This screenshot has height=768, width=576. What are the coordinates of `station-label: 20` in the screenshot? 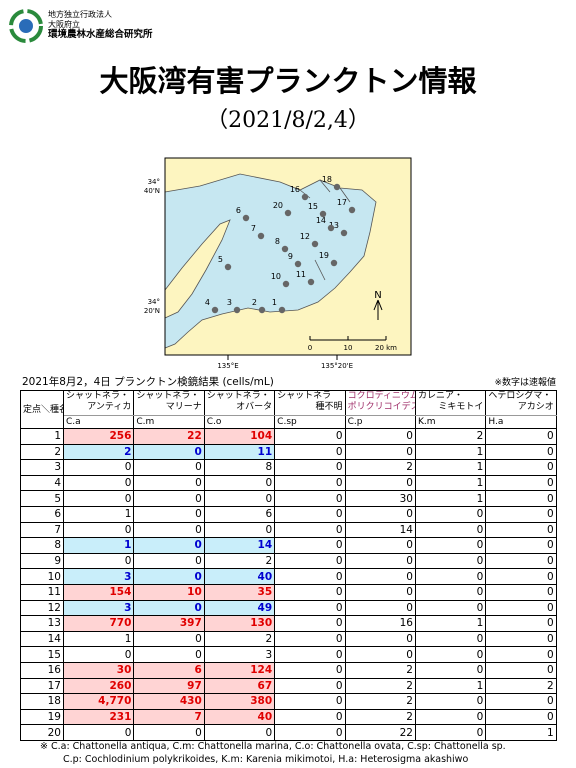 It's located at (278, 205).